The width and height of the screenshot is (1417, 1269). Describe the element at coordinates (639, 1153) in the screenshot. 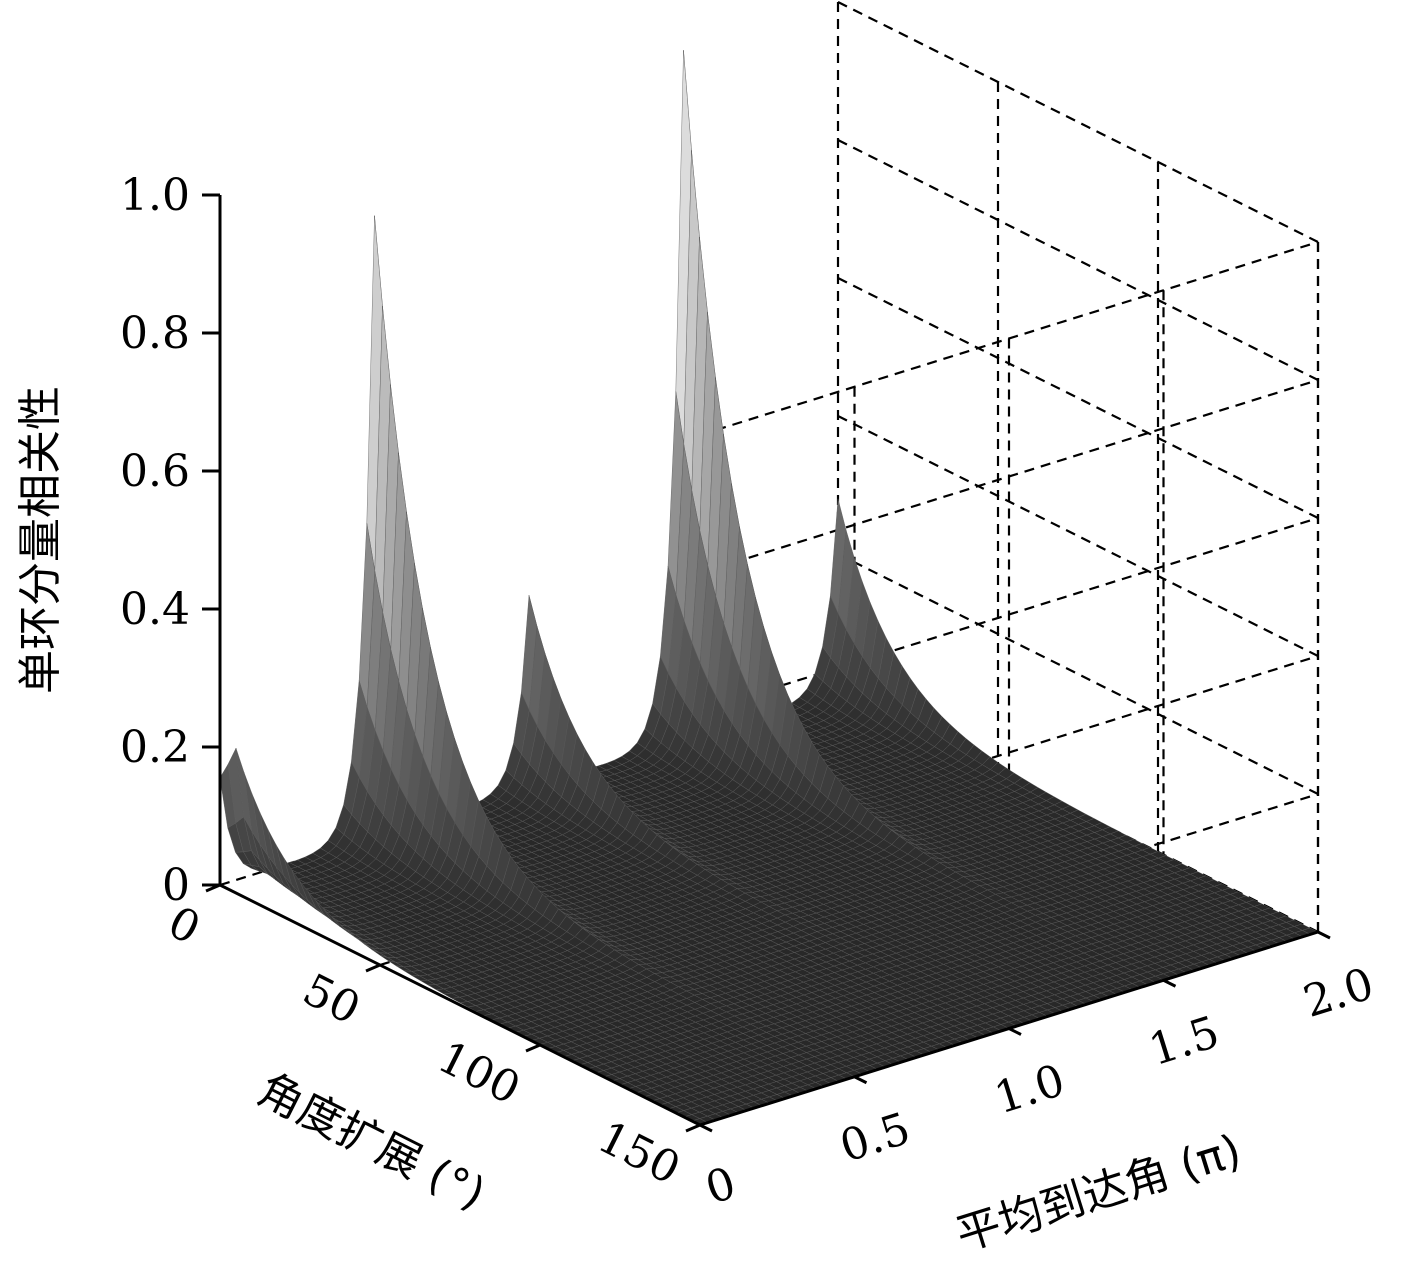

I see `y-tick-label: 150` at that location.